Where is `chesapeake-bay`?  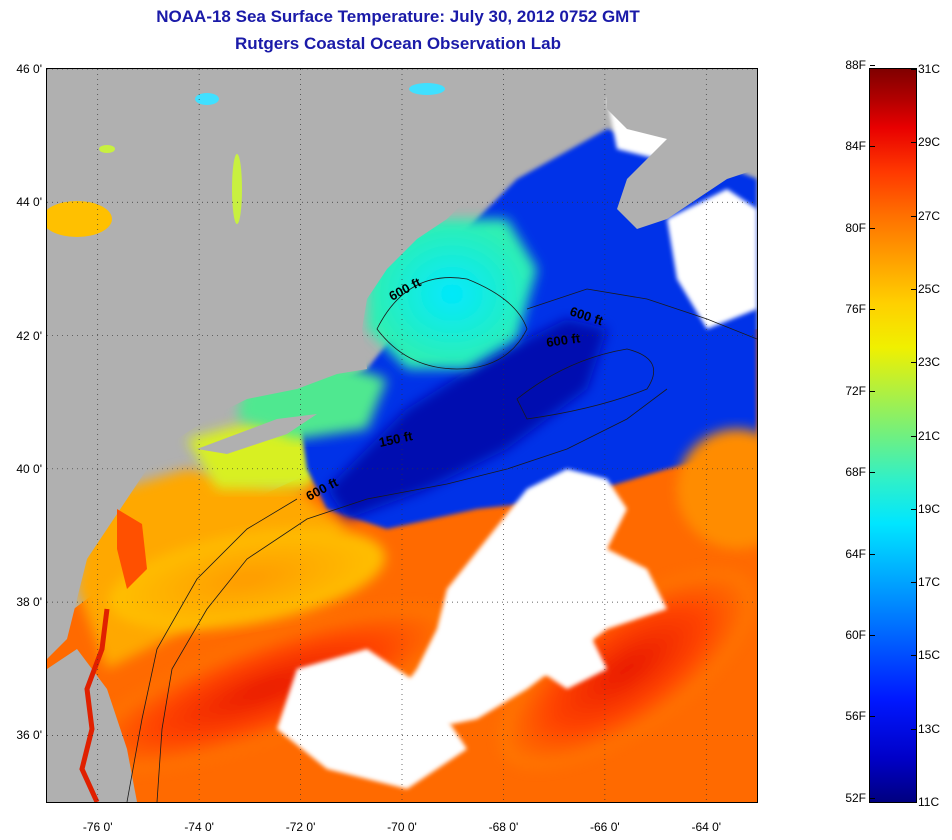 chesapeake-bay is located at coordinates (94, 705).